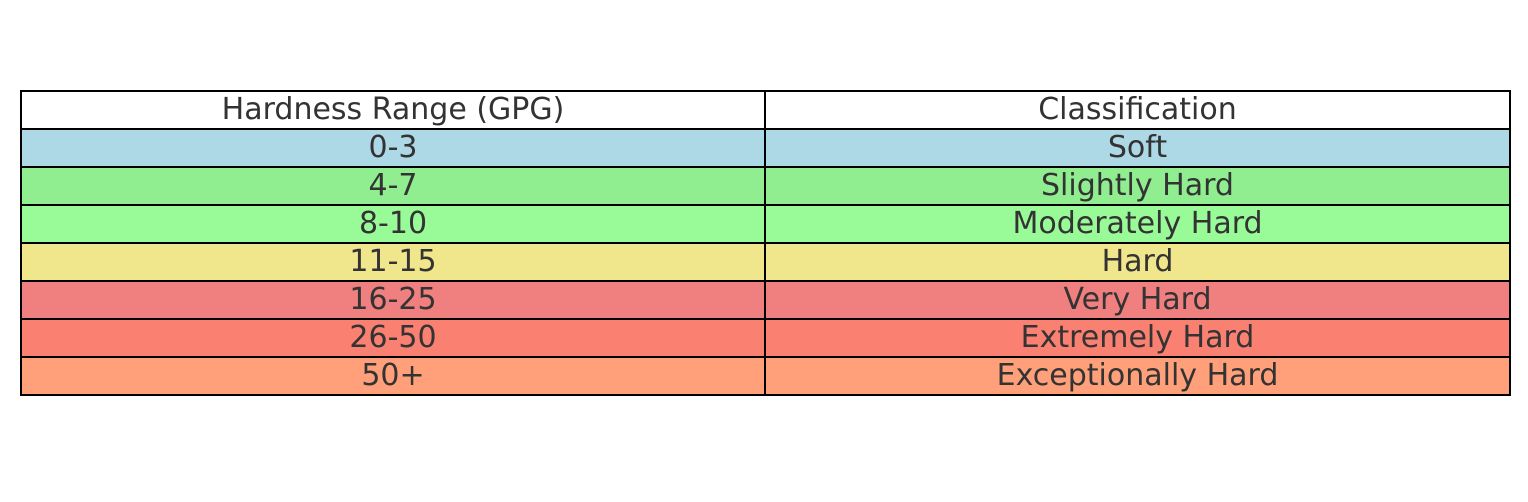 The width and height of the screenshot is (1528, 502). I want to click on table-row: 0-3 Soft, so click(765, 148).